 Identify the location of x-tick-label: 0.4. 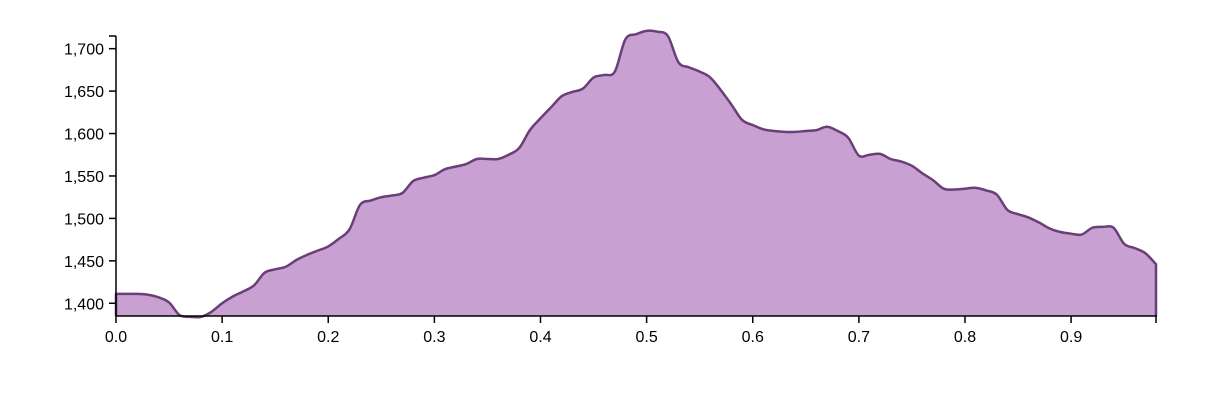
(540, 337).